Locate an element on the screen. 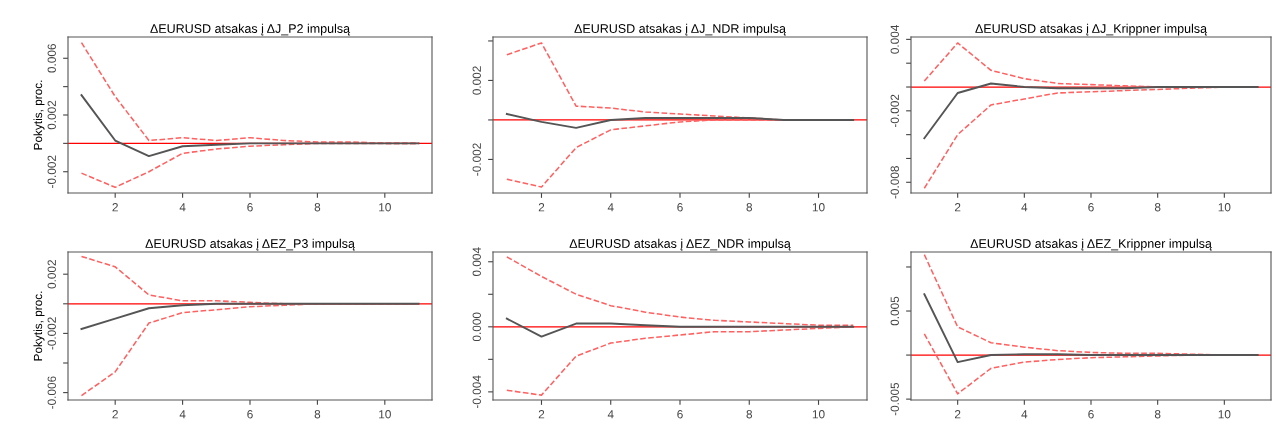  chart-title: ΔEURUSD atsakas į ΔJ_Krippner impulsą is located at coordinates (1091, 29).